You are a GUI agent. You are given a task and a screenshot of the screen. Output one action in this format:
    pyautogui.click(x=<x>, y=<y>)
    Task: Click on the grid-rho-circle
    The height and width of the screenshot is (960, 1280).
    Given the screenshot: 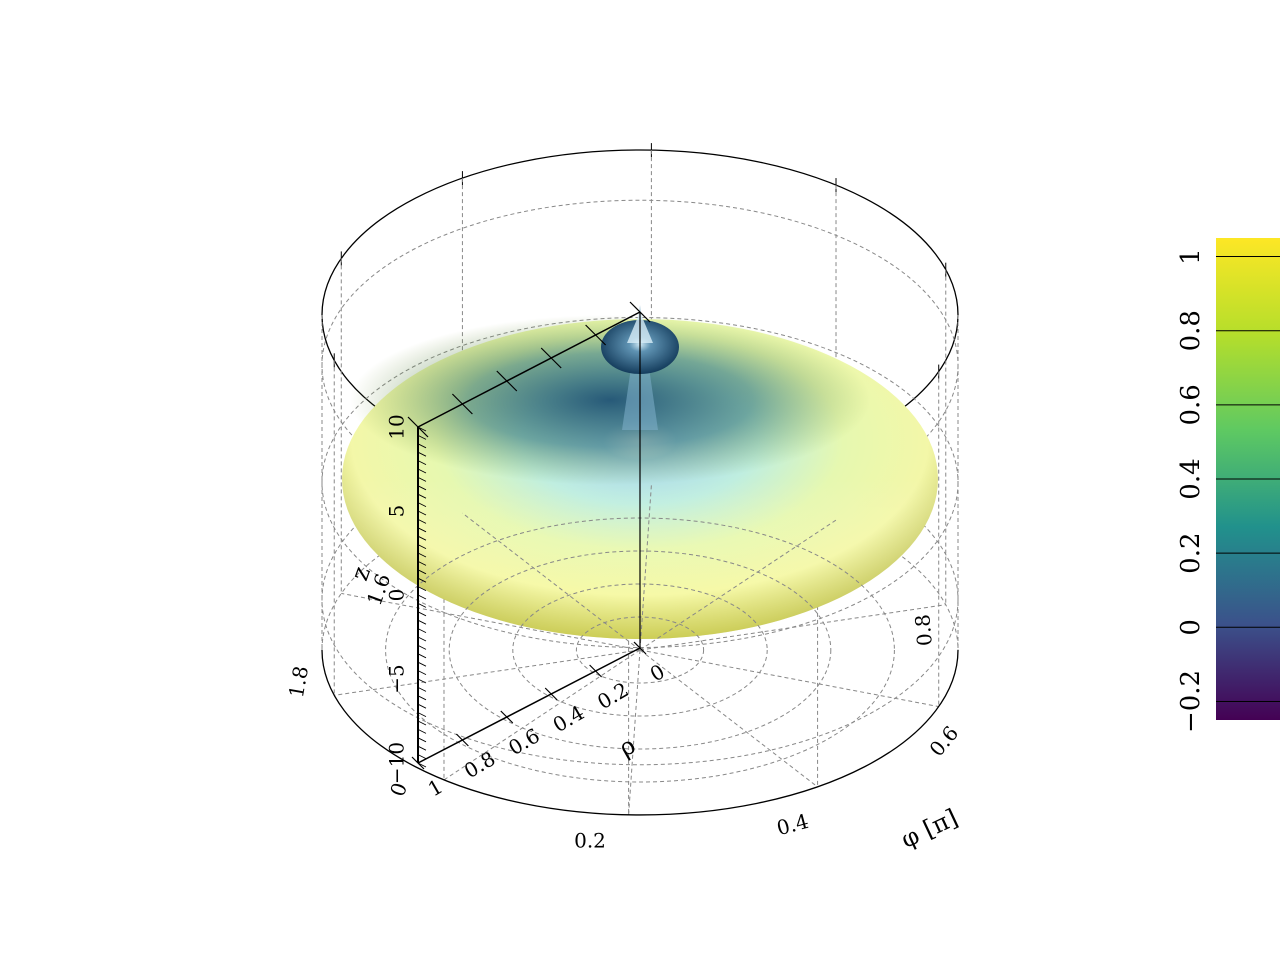 What is the action you would take?
    pyautogui.click(x=640, y=650)
    